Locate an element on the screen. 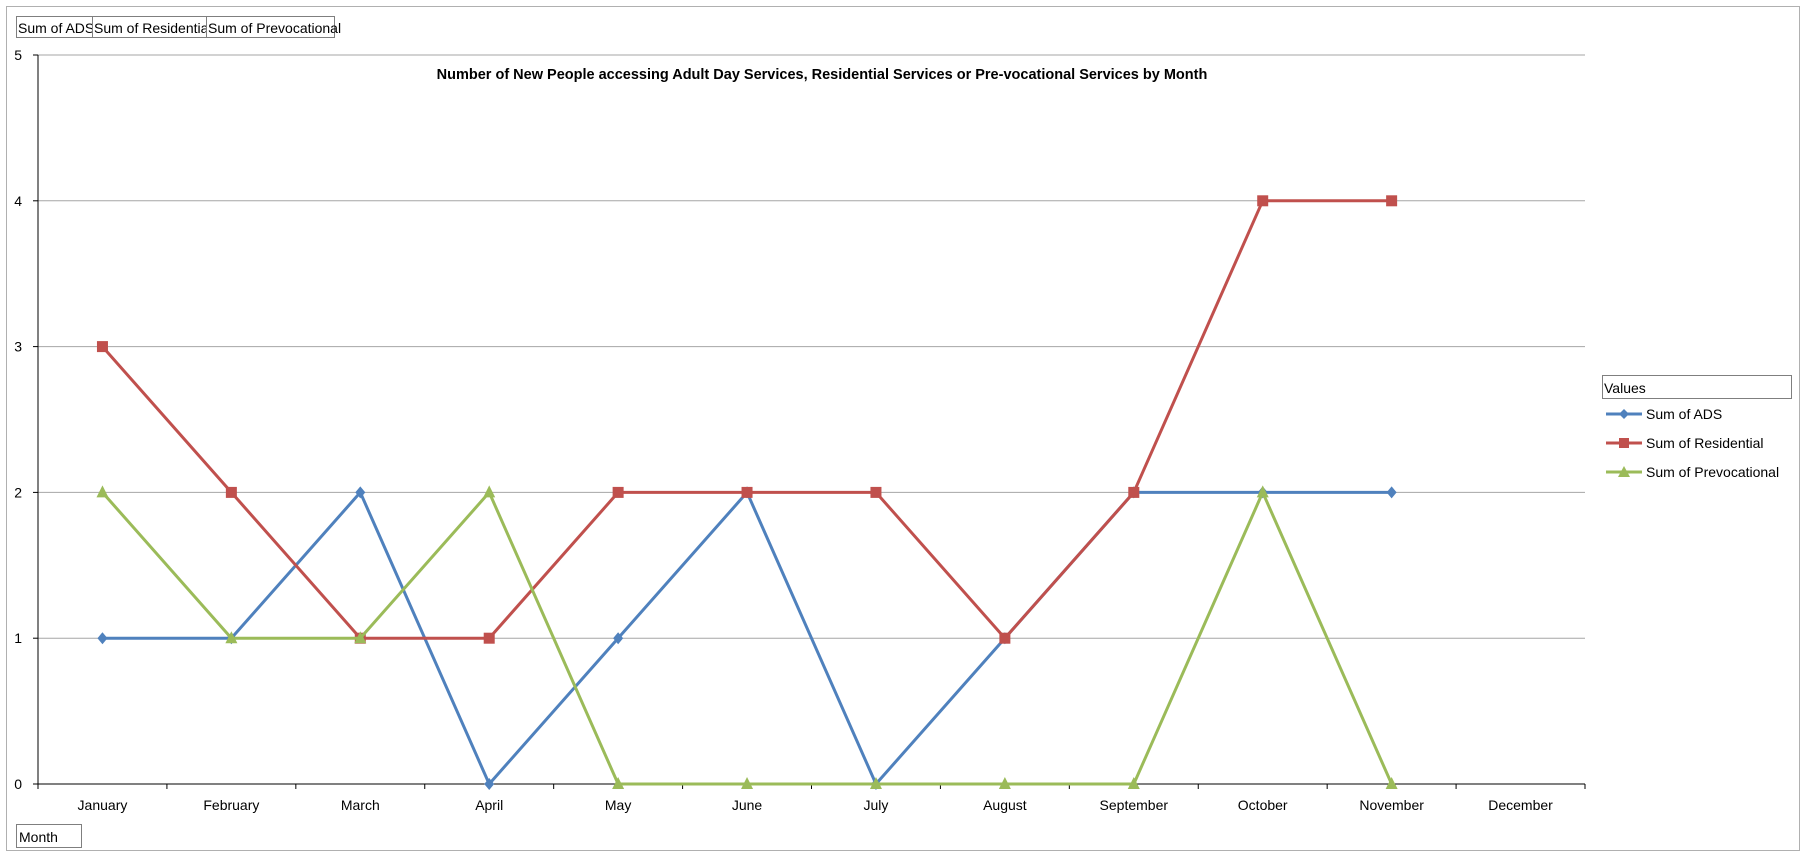 The image size is (1804, 855). legend-marker-diamond-icon is located at coordinates (1624, 413).